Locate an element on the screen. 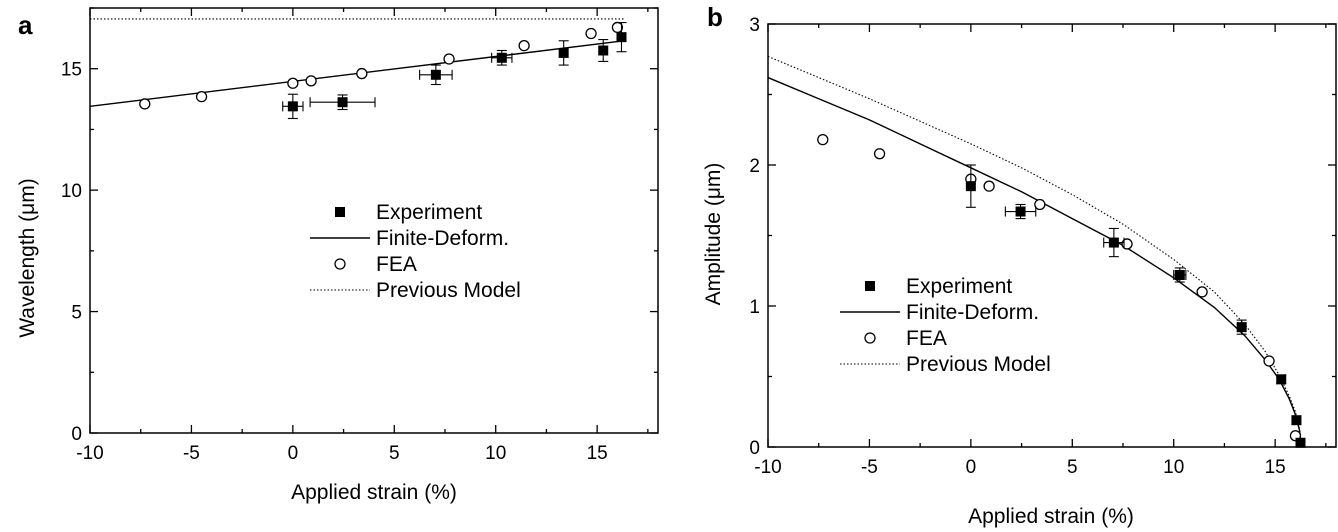 Image resolution: width=1338 pixels, height=532 pixels. panel-b-xtick-label: 15 is located at coordinates (1275, 467).